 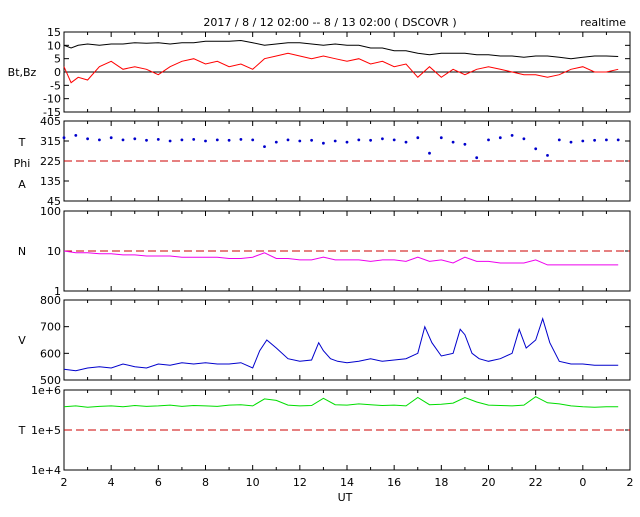 I want to click on y-tick-label: 100, so click(x=50, y=211).